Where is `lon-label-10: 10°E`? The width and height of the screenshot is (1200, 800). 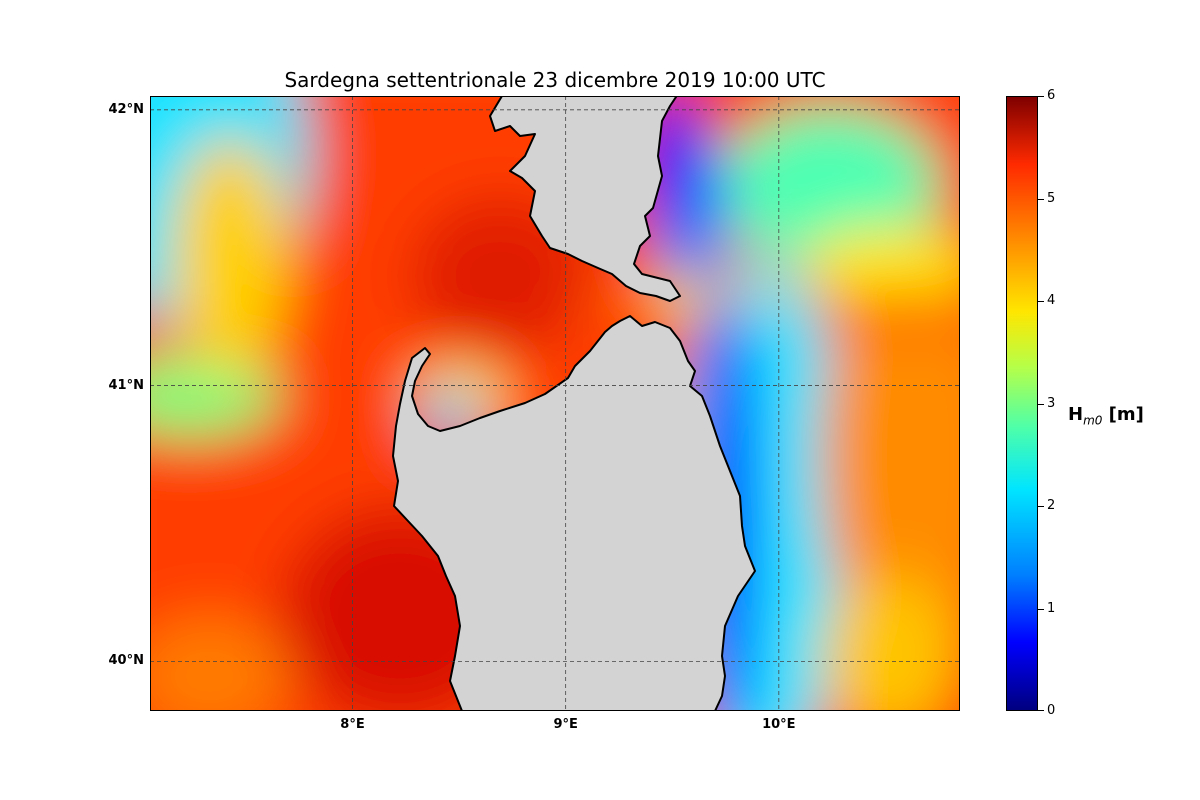
lon-label-10: 10°E is located at coordinates (779, 724).